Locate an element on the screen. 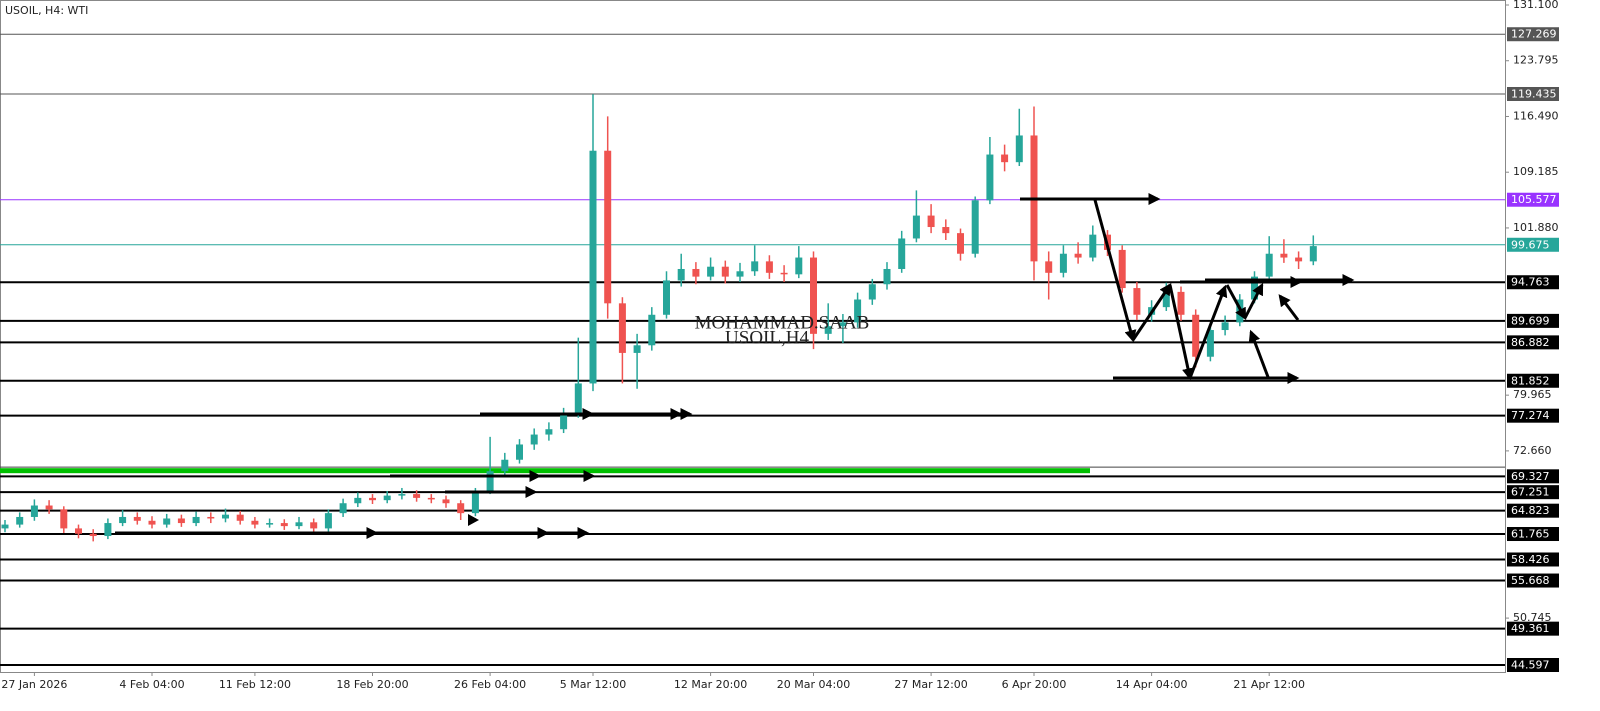 This screenshot has height=711, width=1600. level-label: 77.274 is located at coordinates (1530, 415).